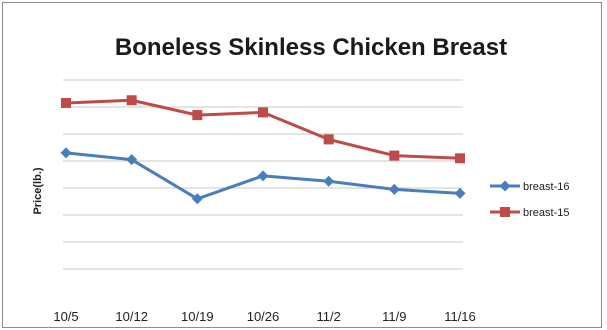  Describe the element at coordinates (460, 316) in the screenshot. I see `x-tick-label: 11/16` at that location.